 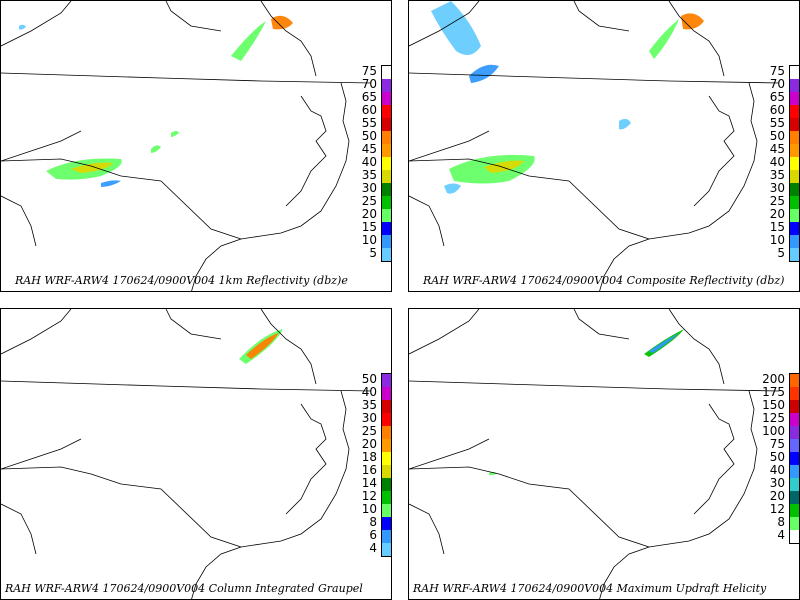 What do you see at coordinates (373, 522) in the screenshot?
I see `legend-tick-label: 8` at bounding box center [373, 522].